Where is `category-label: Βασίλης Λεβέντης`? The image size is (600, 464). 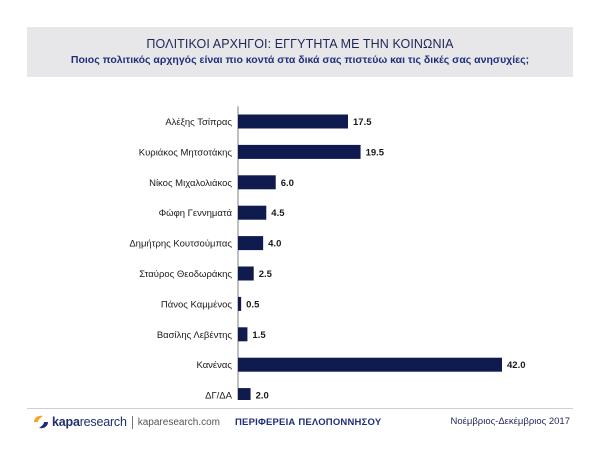 category-label: Βασίλης Λεβέντης is located at coordinates (195, 335).